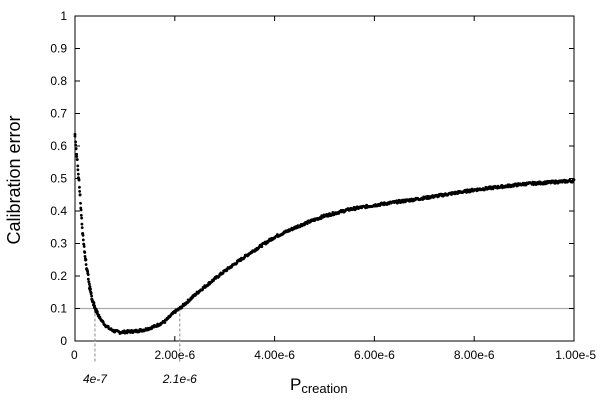 This screenshot has height=400, width=600. I want to click on x-tick-label: 4.00e-6, so click(274, 355).